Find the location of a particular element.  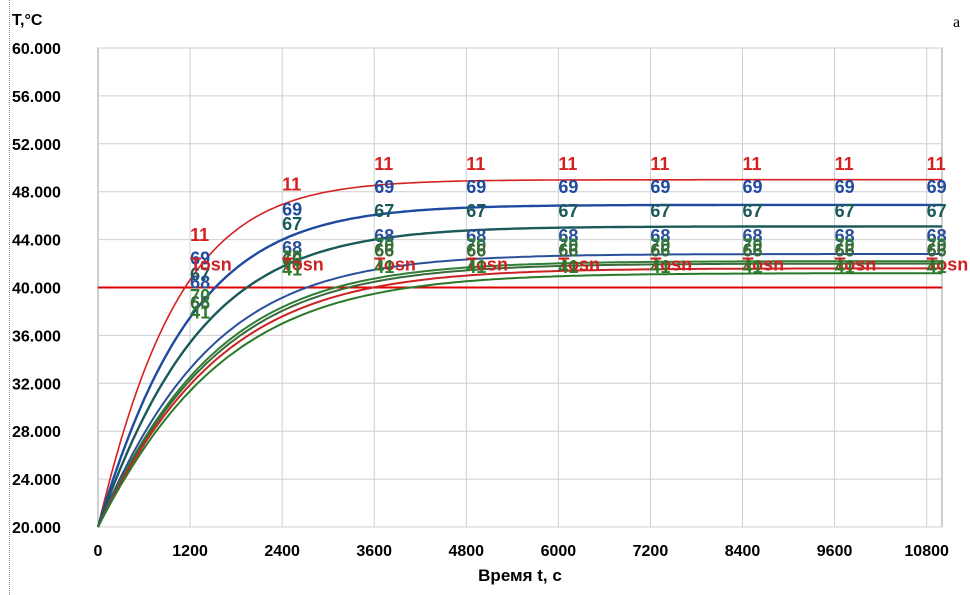

y-tick-label: 24.000 is located at coordinates (36, 480).